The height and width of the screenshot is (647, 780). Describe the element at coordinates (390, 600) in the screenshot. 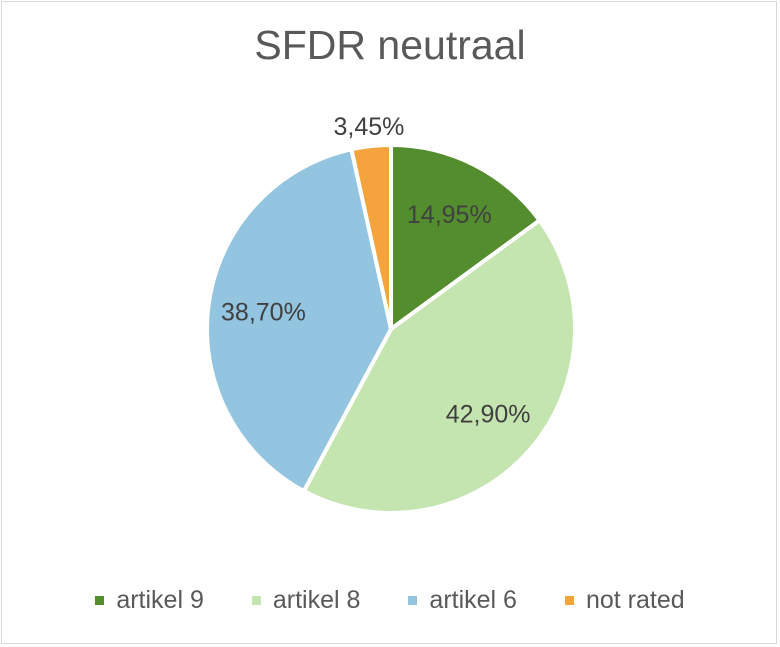

I see `legend: artikel 9 artikel 8 artikel 6 not rated` at that location.